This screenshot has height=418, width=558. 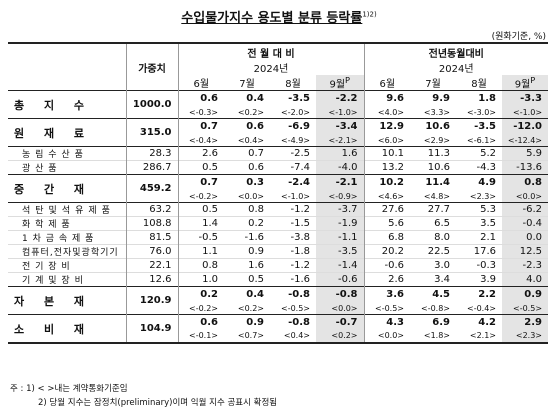 I want to click on table-row: 농 림 수 산 품 28.3 2.6 0.7 -2.5 1.6 10.1 11.3 5.2 5.9, so click(x=278, y=153).